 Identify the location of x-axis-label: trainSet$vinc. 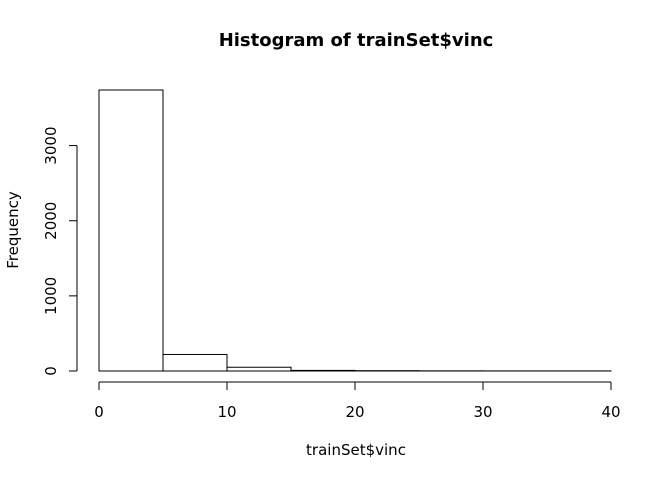
(356, 450).